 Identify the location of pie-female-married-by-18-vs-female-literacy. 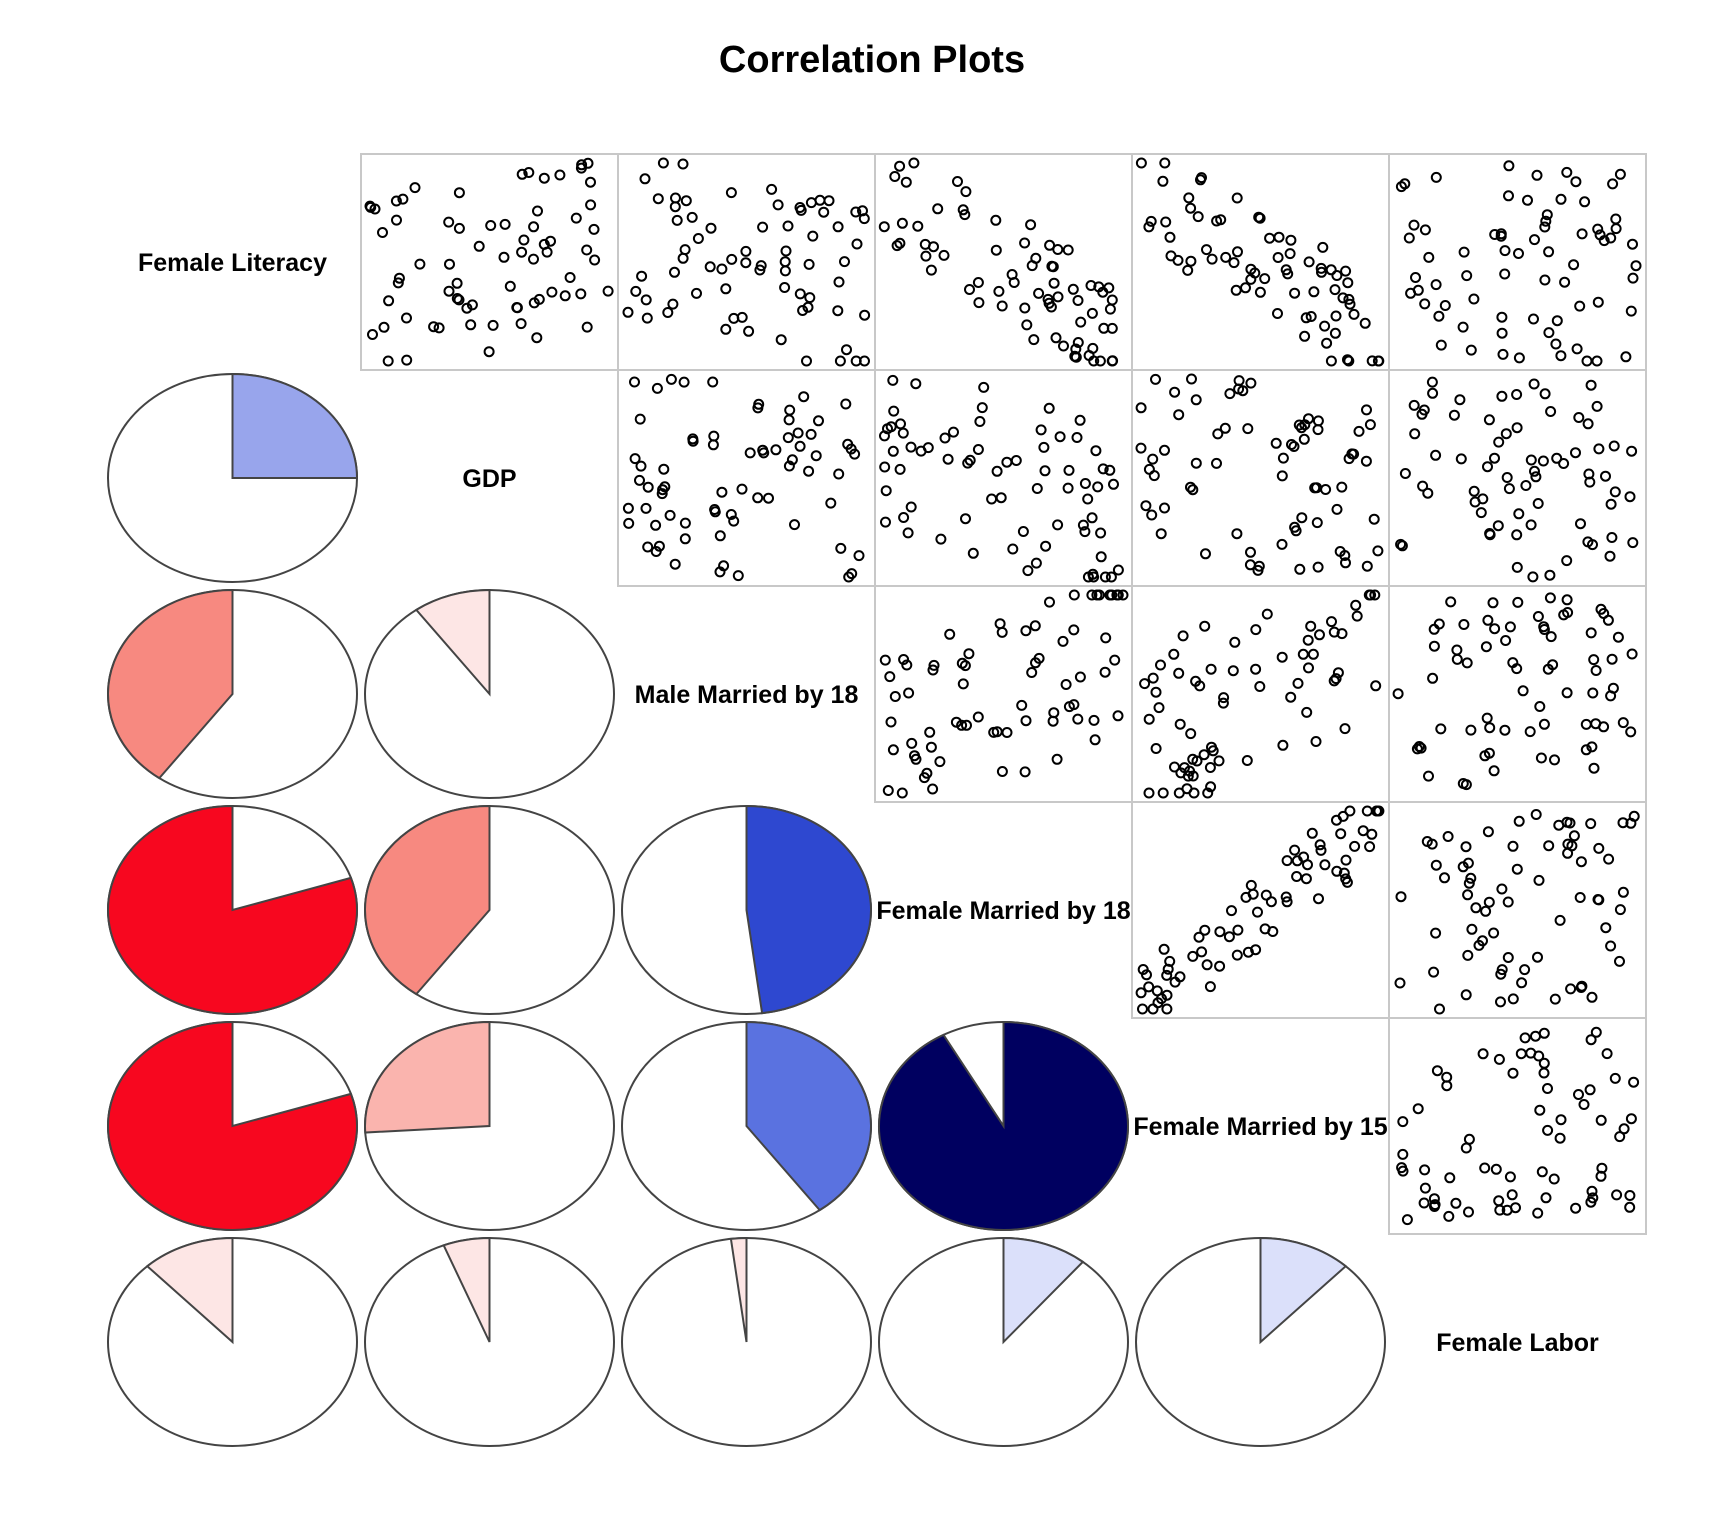
(232, 909).